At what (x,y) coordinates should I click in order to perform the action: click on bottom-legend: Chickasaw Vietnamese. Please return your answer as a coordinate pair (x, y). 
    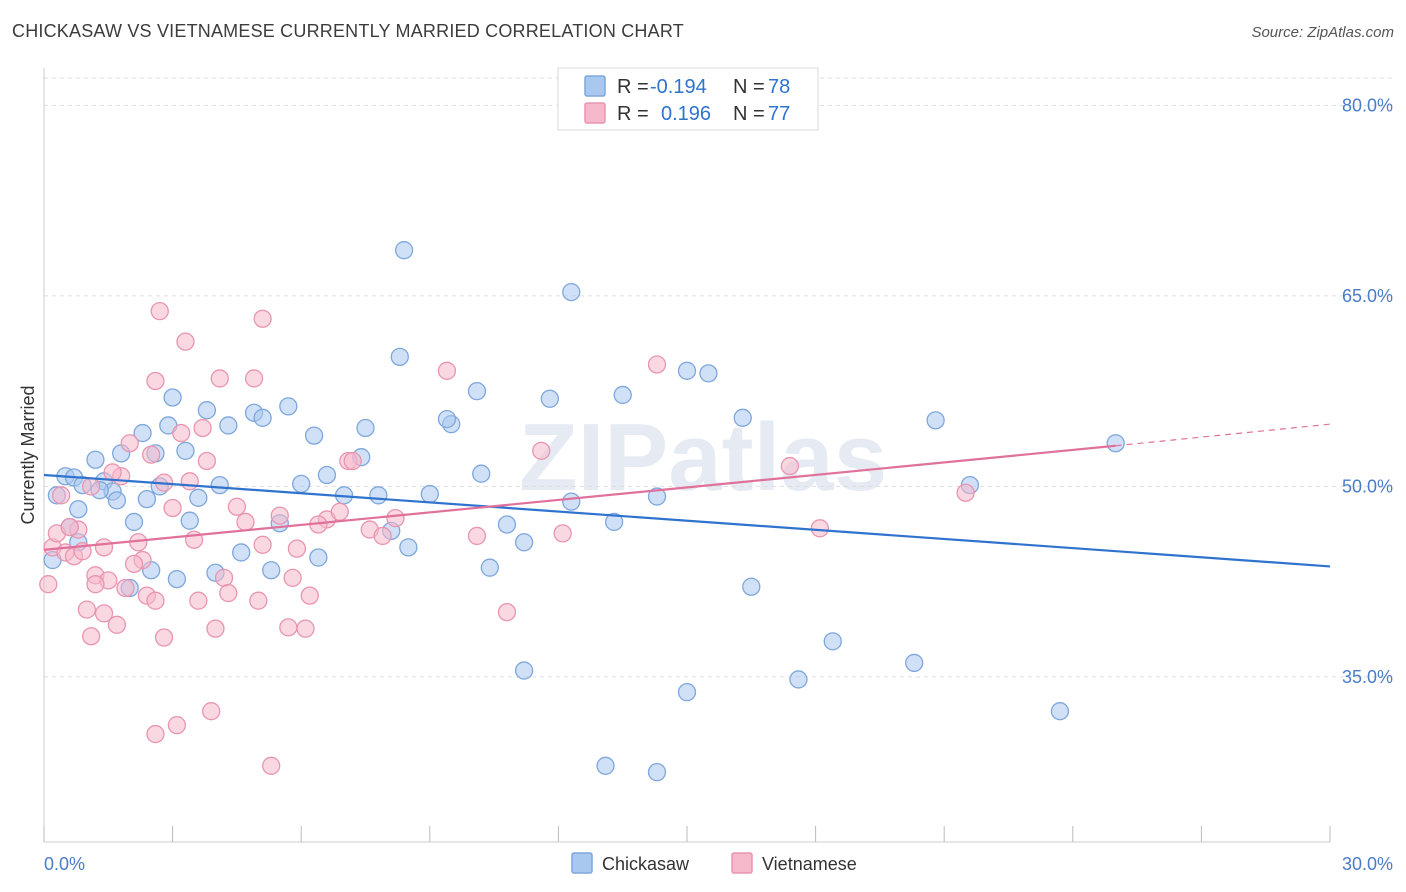
    Looking at the image, I should click on (714, 863).